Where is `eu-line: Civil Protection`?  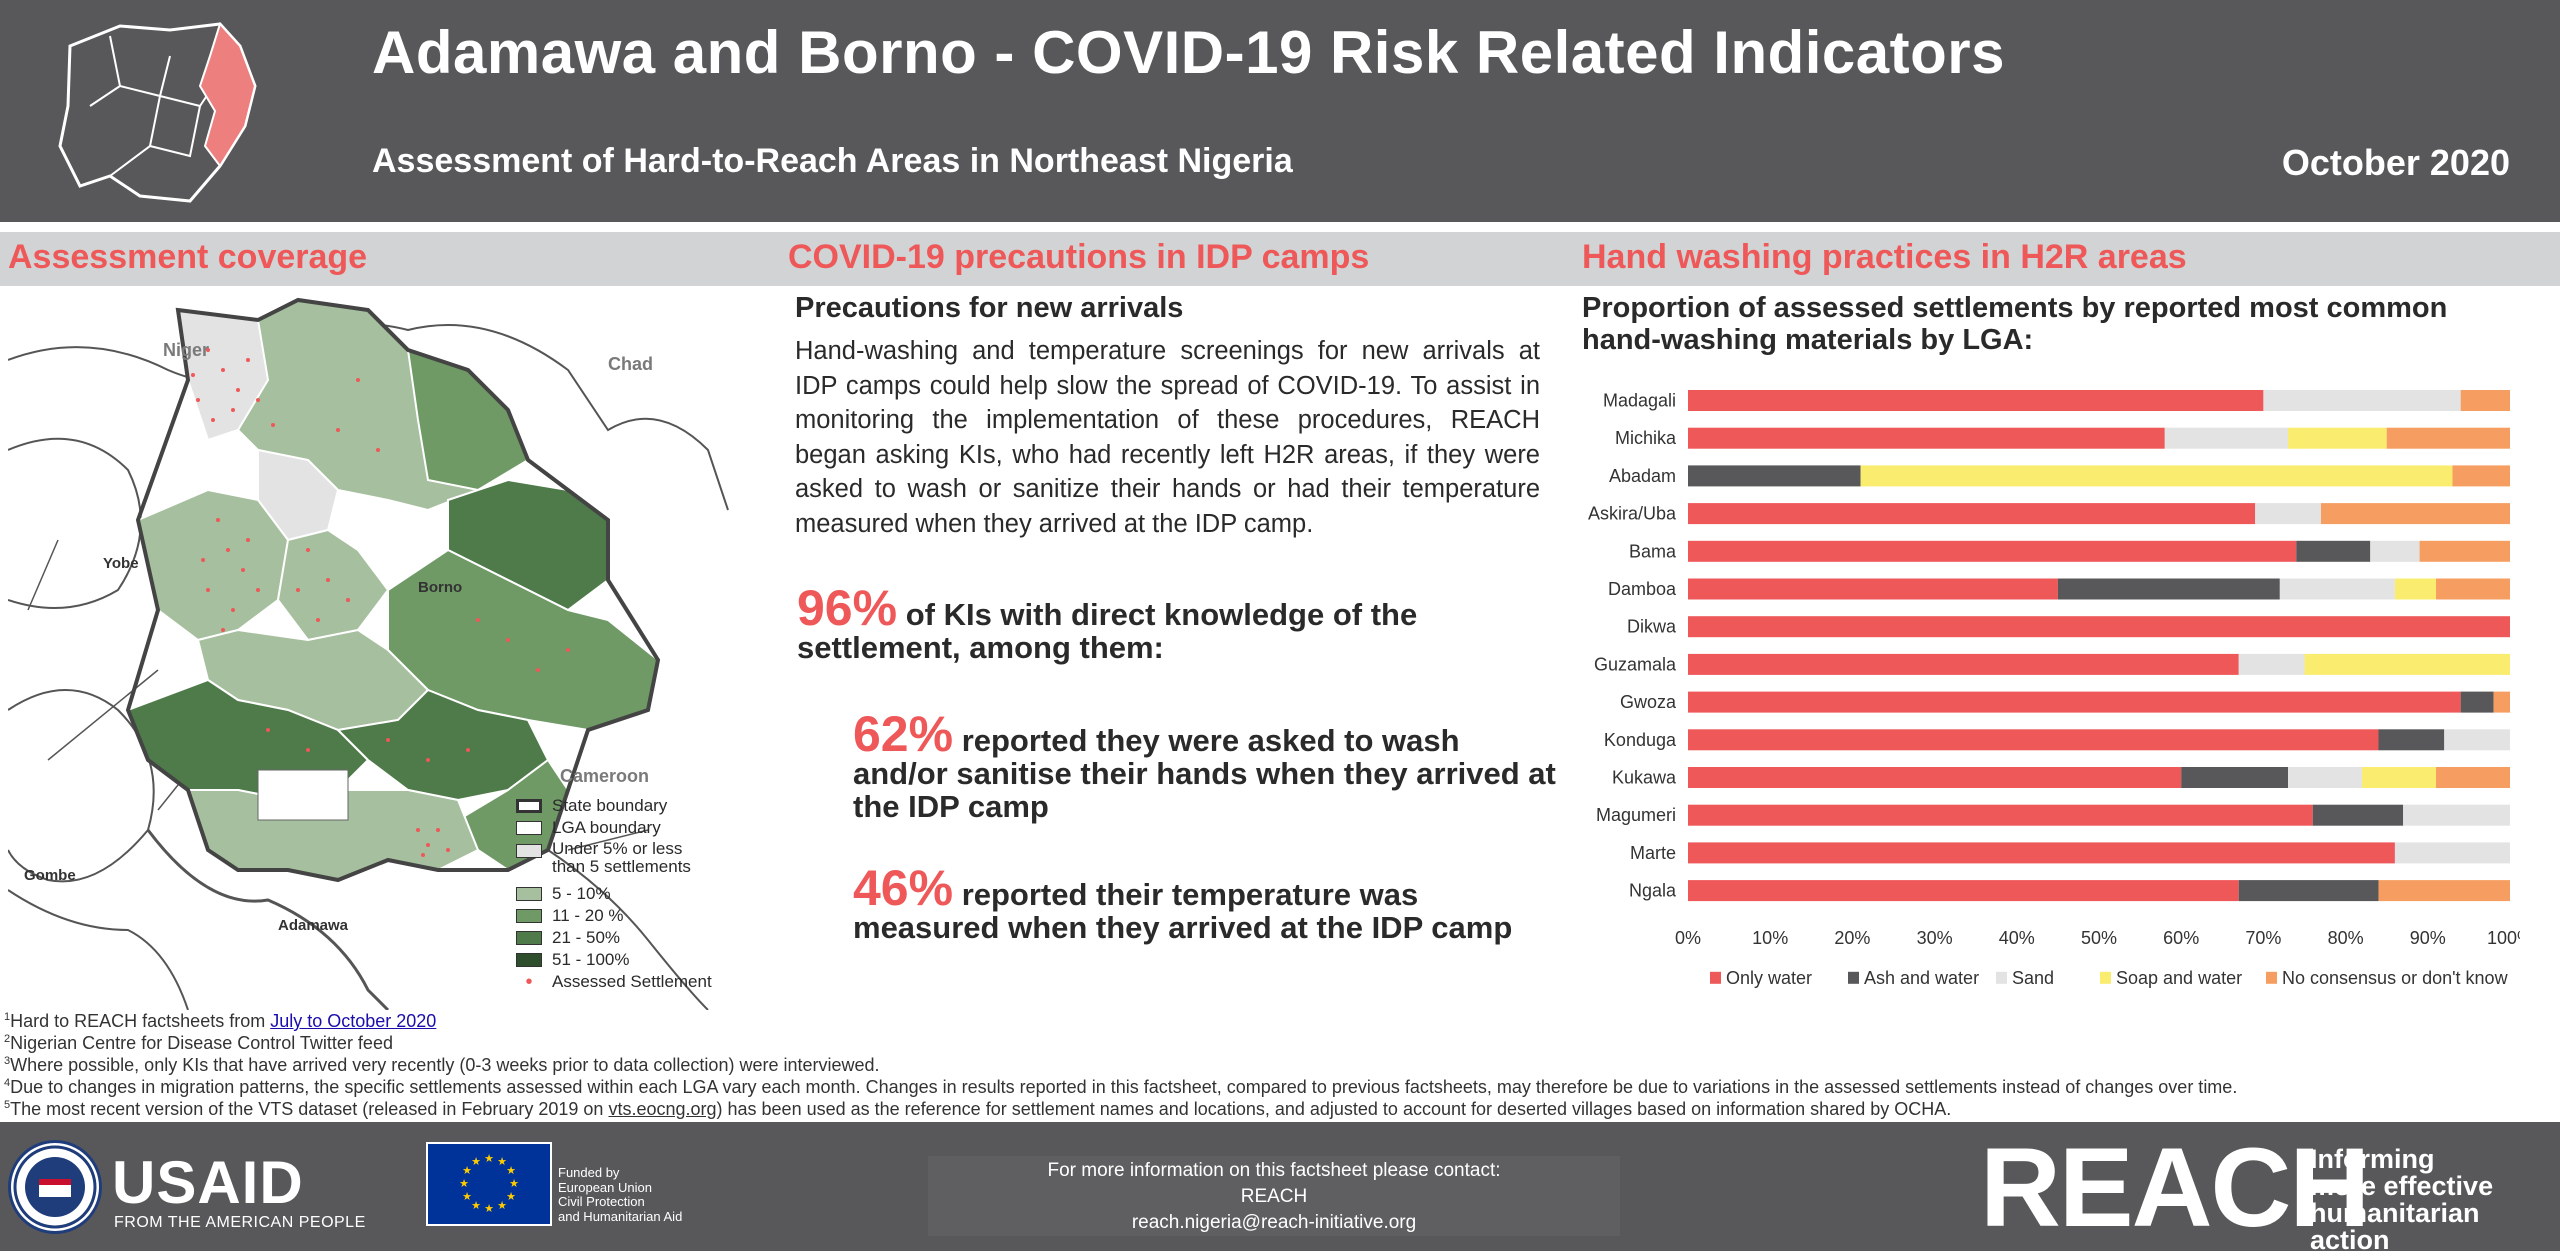 eu-line: Civil Protection is located at coordinates (601, 1201).